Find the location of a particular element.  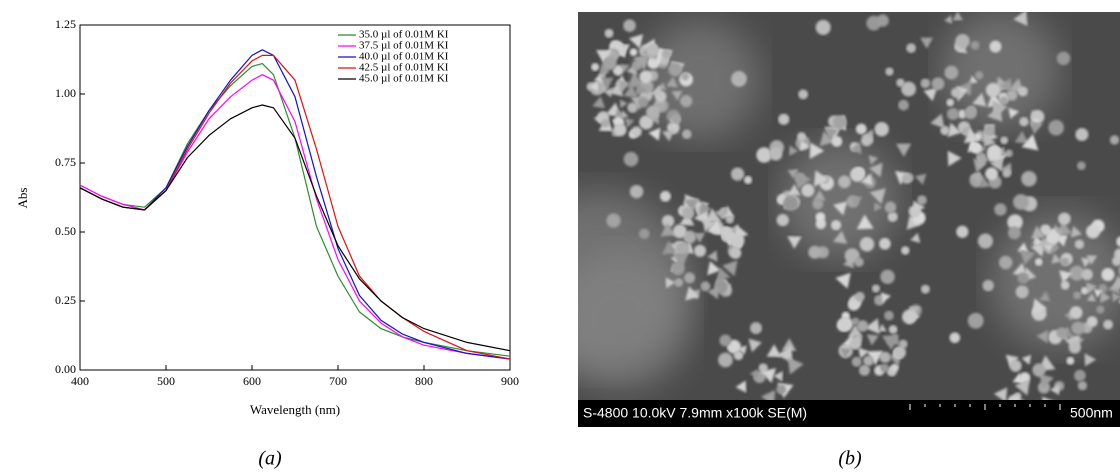

legend-label: 45.0 µl of 0.01M KI is located at coordinates (404, 79).